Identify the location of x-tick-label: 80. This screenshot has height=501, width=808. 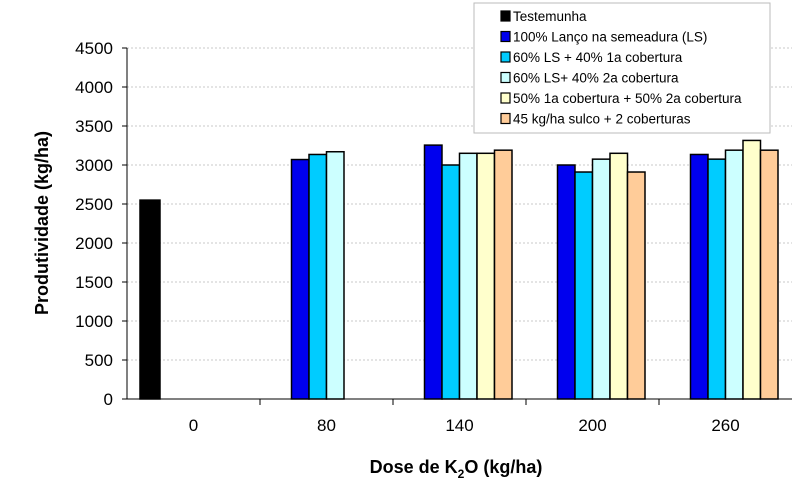
(326, 425).